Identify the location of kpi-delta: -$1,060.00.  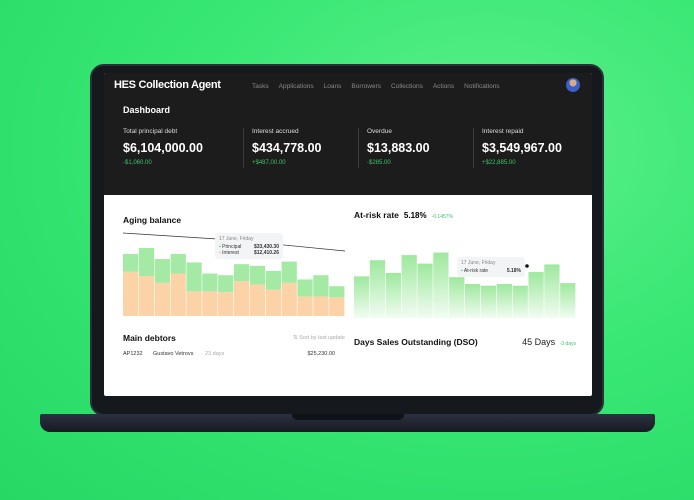
(137, 163).